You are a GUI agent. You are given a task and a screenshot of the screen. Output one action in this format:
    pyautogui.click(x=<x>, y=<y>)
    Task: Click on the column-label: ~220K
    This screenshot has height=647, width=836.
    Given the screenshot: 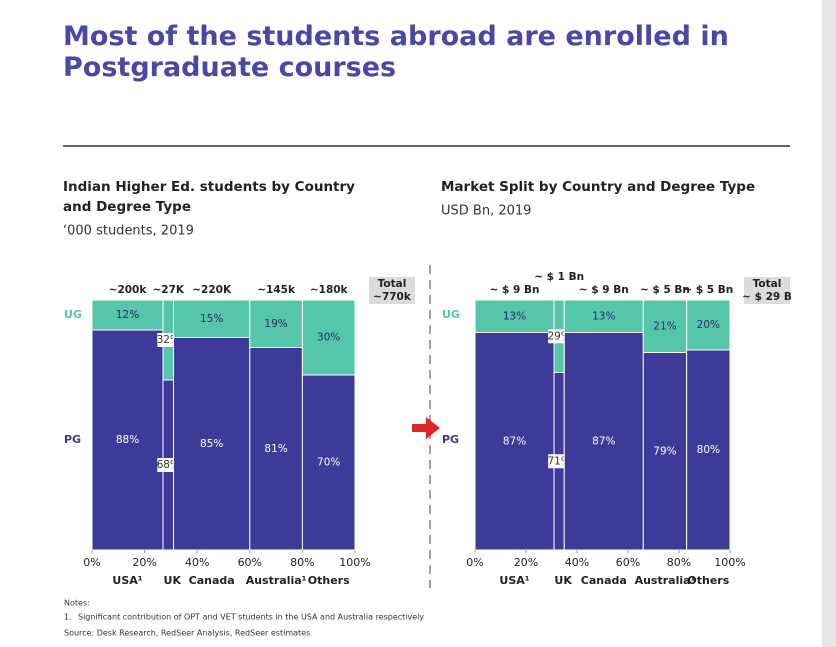 What is the action you would take?
    pyautogui.click(x=212, y=290)
    